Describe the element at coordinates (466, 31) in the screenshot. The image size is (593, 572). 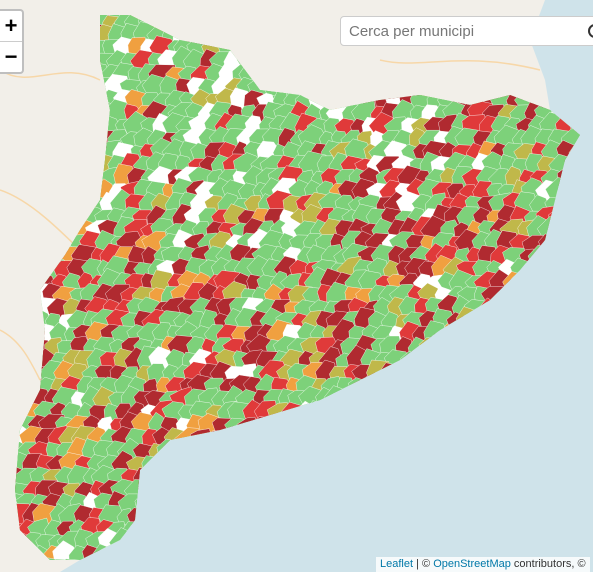
I see `search-box: Cerca per municipi` at that location.